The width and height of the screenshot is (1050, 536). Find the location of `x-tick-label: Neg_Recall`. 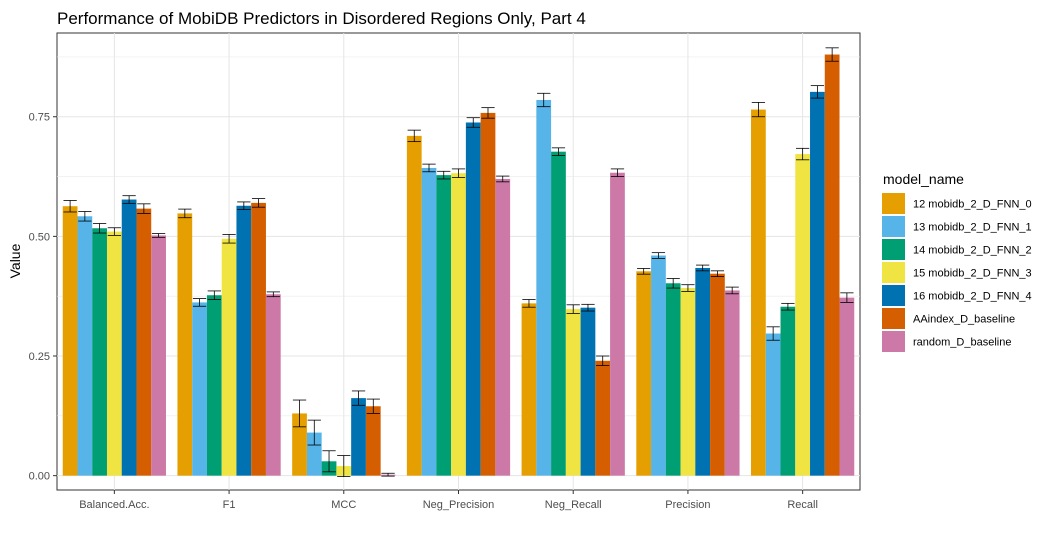

x-tick-label: Neg_Recall is located at coordinates (573, 505).